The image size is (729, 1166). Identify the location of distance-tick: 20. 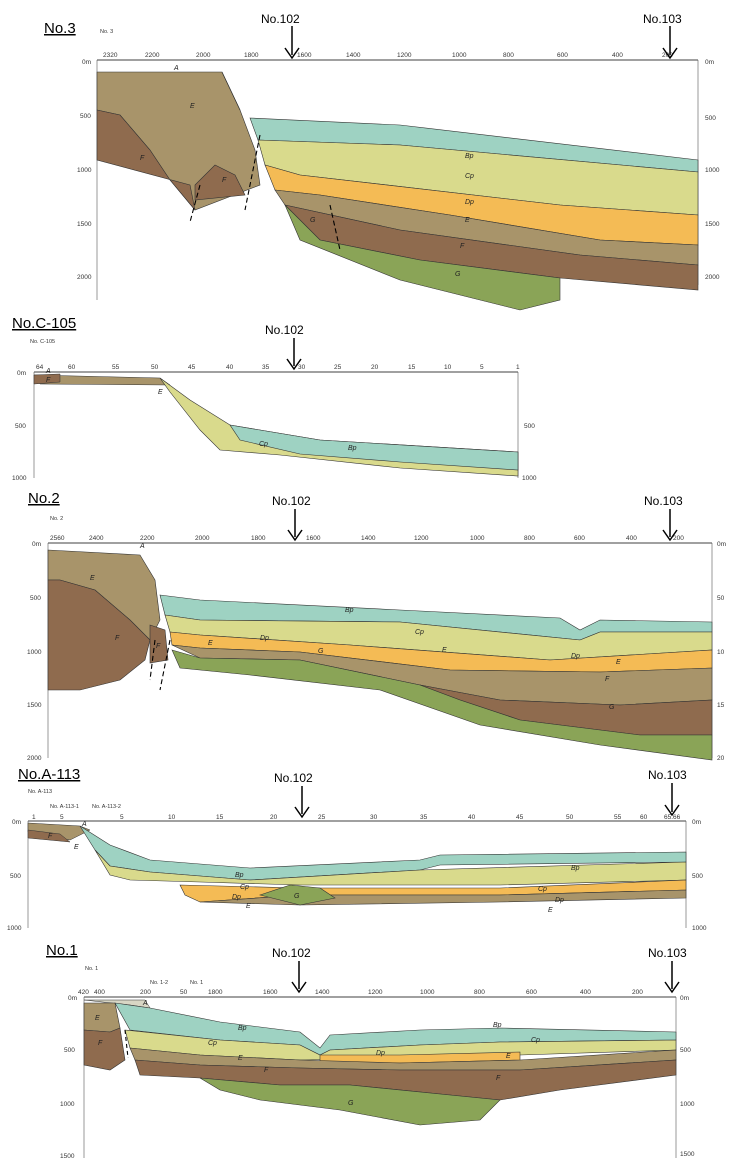
(274, 817).